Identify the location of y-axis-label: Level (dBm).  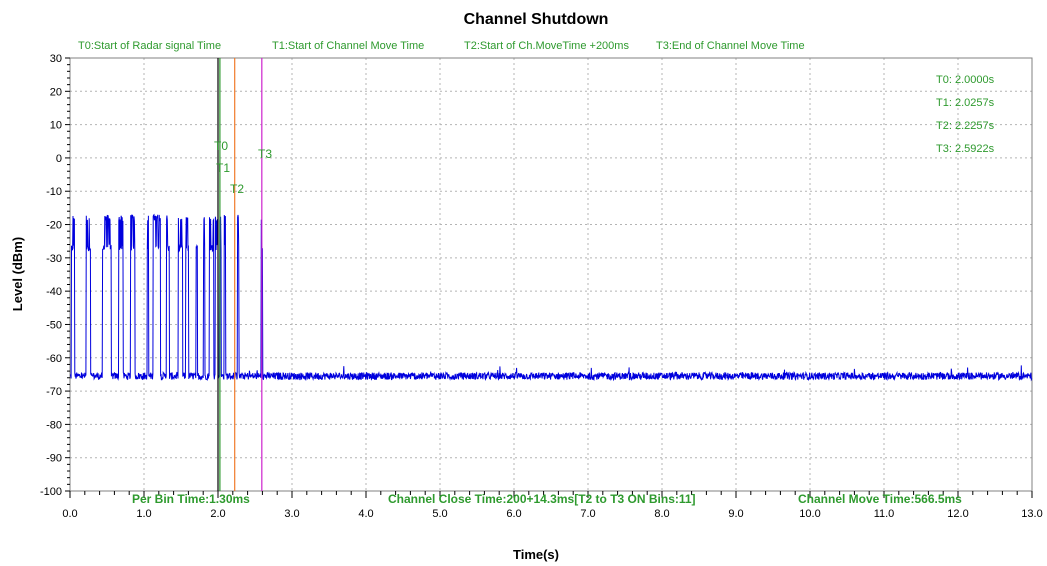
(17, 274).